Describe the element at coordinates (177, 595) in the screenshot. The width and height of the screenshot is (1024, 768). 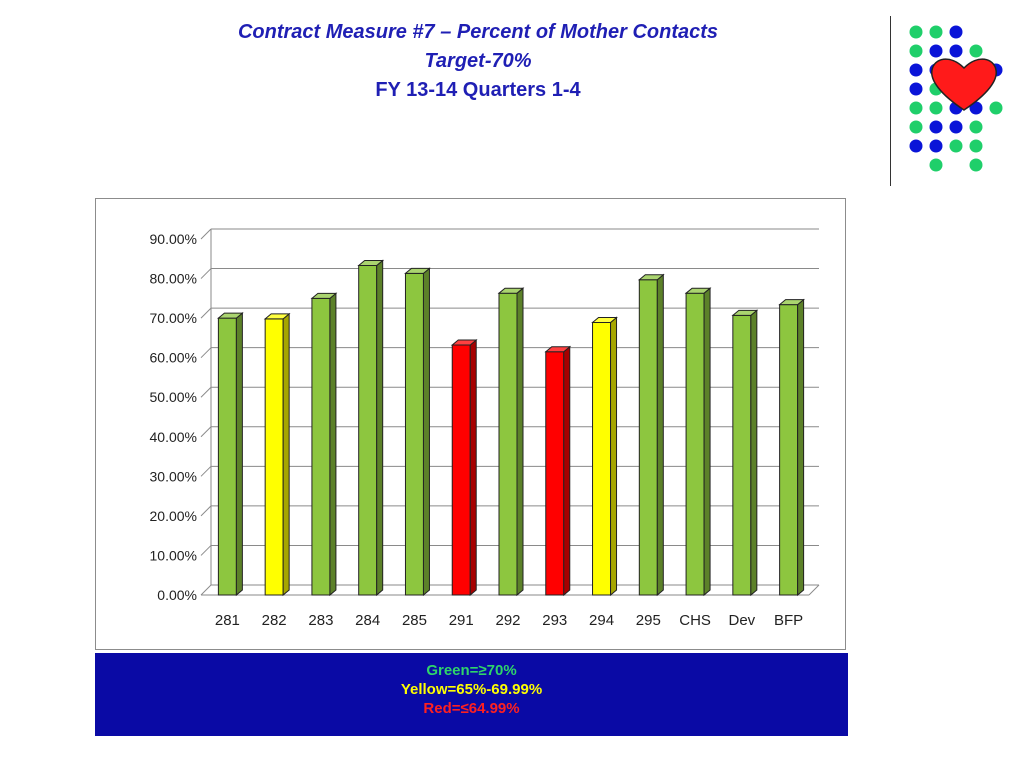
I see `y-tick-label: 0.00%` at that location.